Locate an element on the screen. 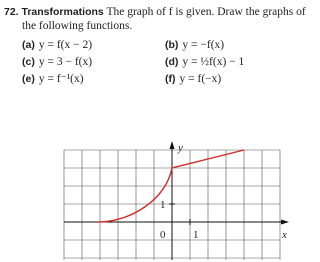 The width and height of the screenshot is (320, 262). problem-number: 72. is located at coordinates (11, 12).